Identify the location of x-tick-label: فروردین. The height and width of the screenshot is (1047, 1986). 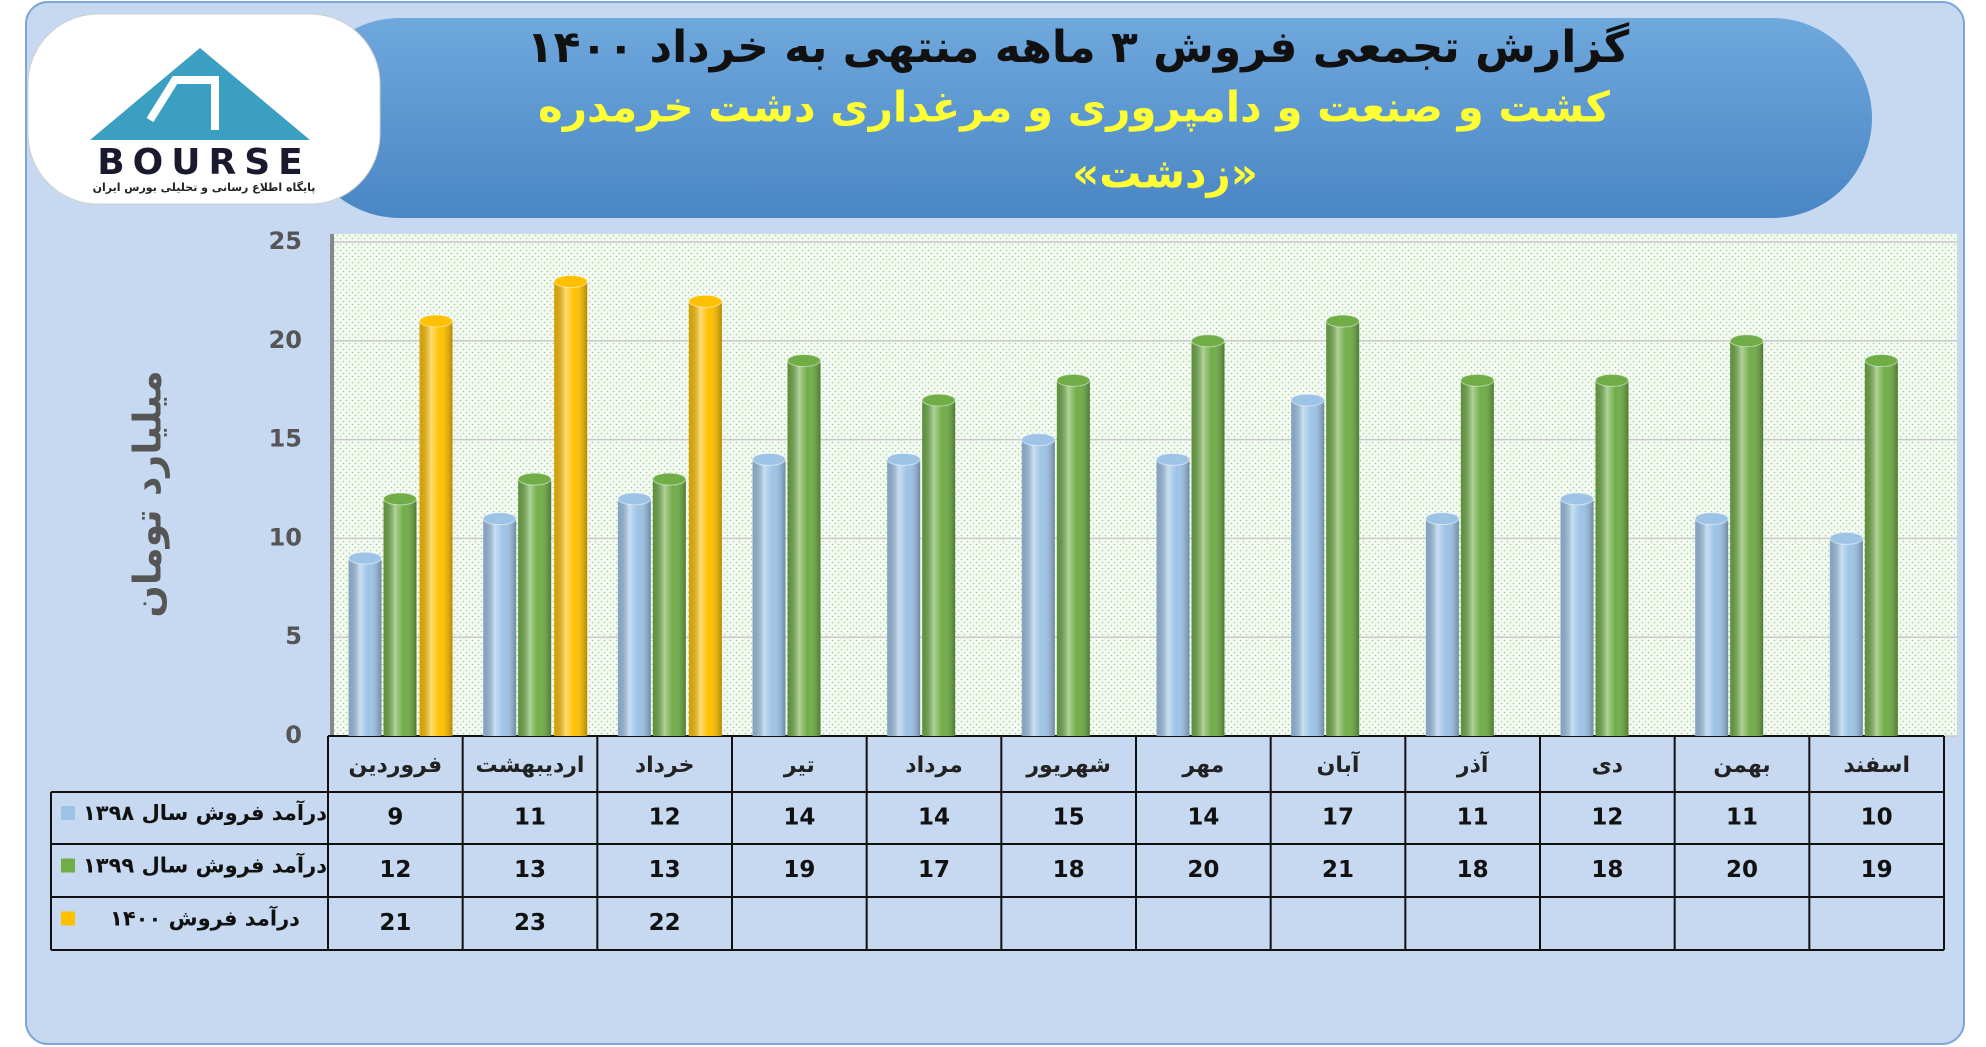
(395, 765).